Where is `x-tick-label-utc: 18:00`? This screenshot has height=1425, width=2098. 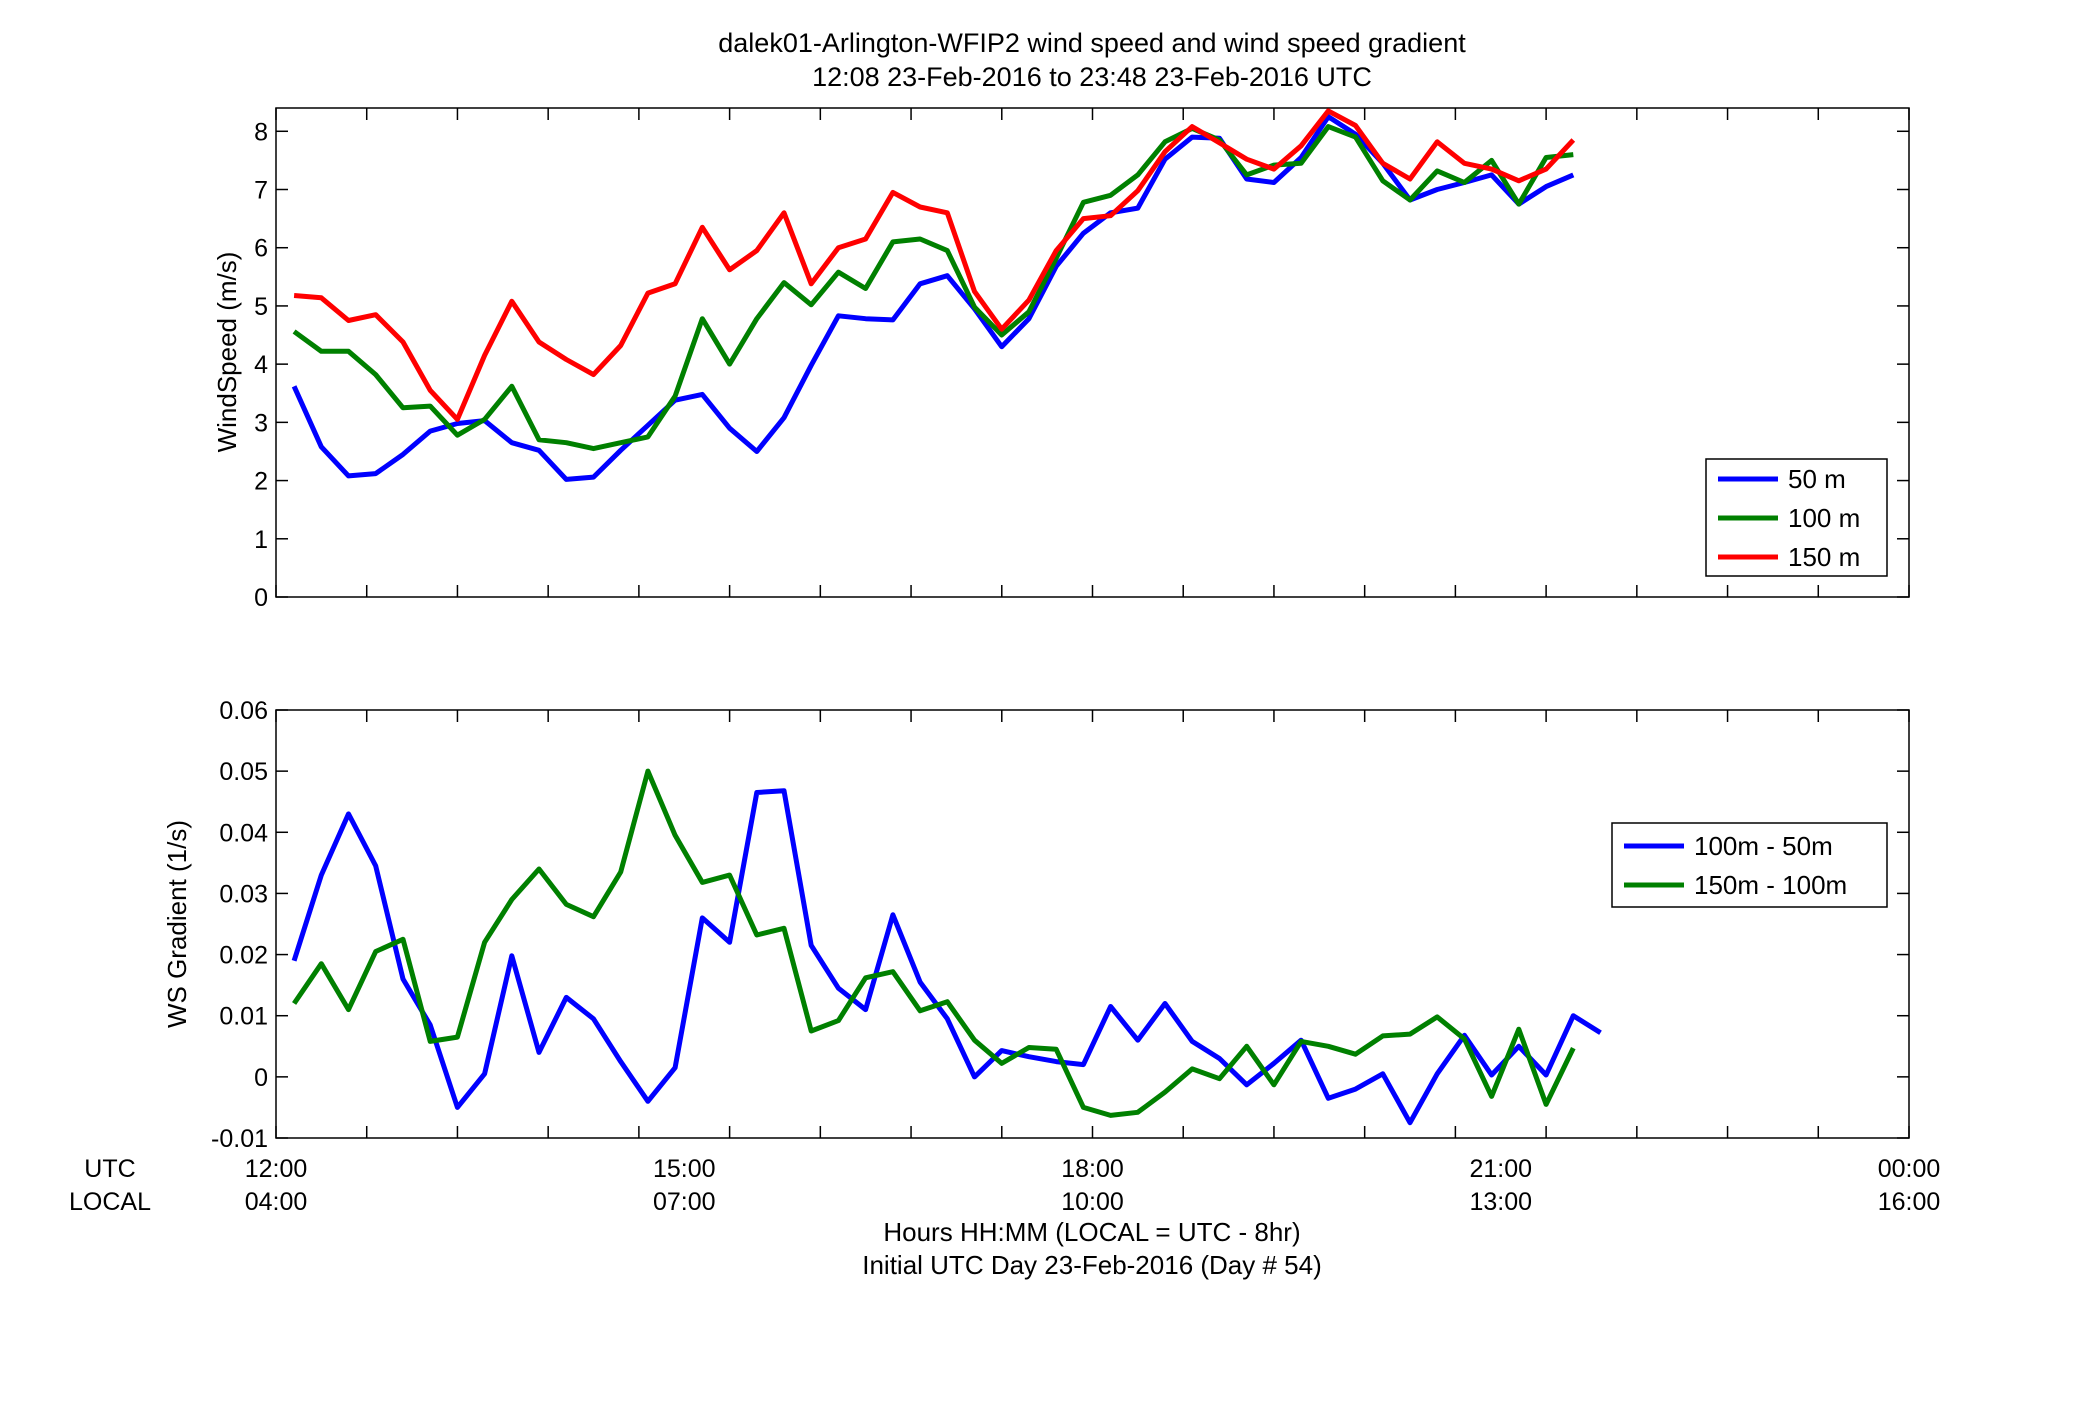 x-tick-label-utc: 18:00 is located at coordinates (1092, 1169).